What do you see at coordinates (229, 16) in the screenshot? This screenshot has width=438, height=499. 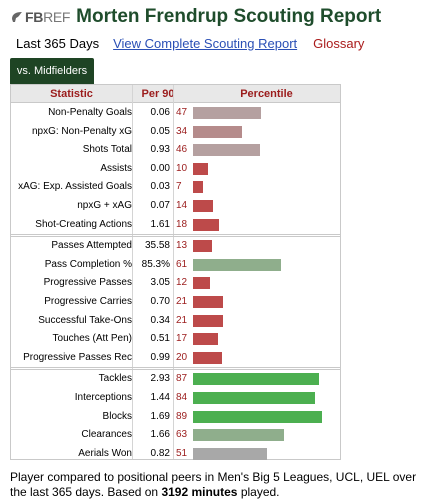 I see `page-title: Morten Frendrup Scouting Report` at bounding box center [229, 16].